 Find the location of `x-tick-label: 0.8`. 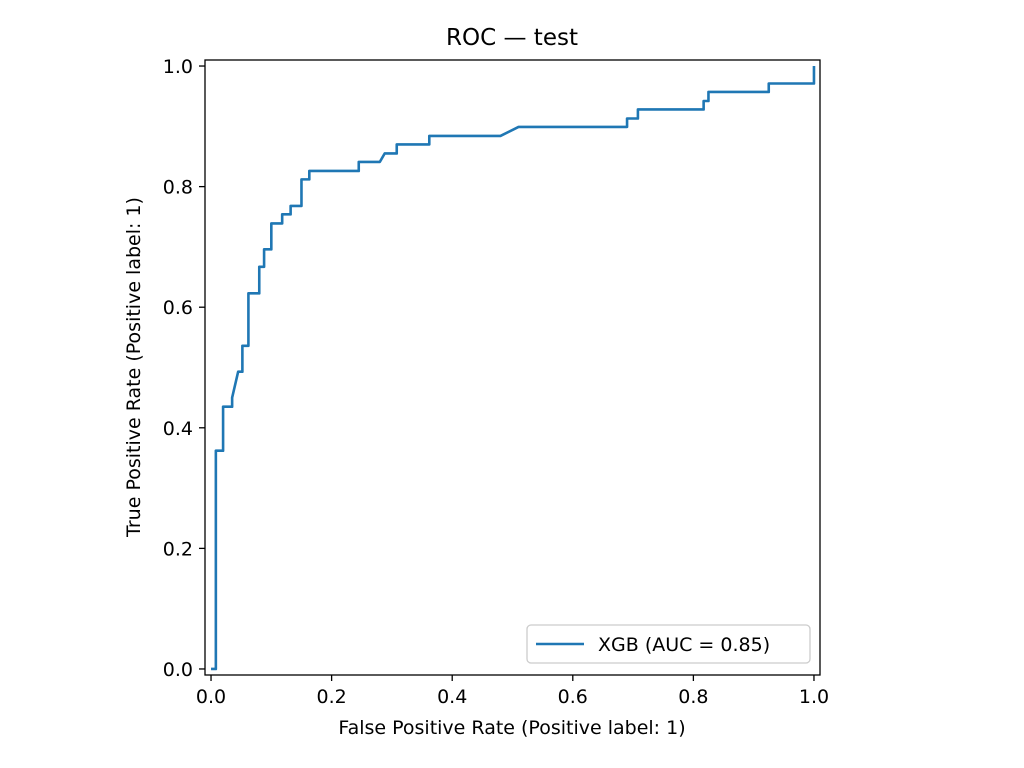

x-tick-label: 0.8 is located at coordinates (693, 697).